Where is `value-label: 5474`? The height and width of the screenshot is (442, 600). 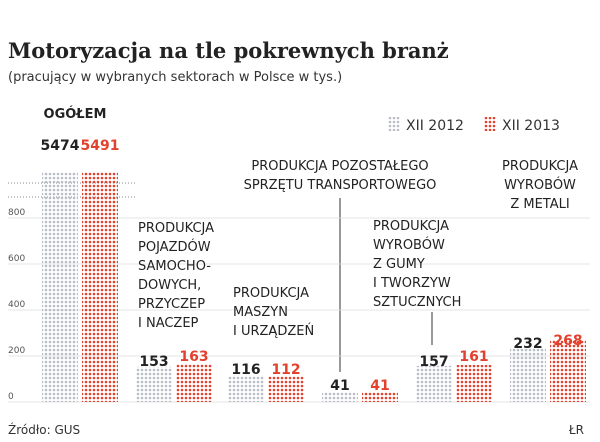
value-label: 5474 is located at coordinates (60, 146).